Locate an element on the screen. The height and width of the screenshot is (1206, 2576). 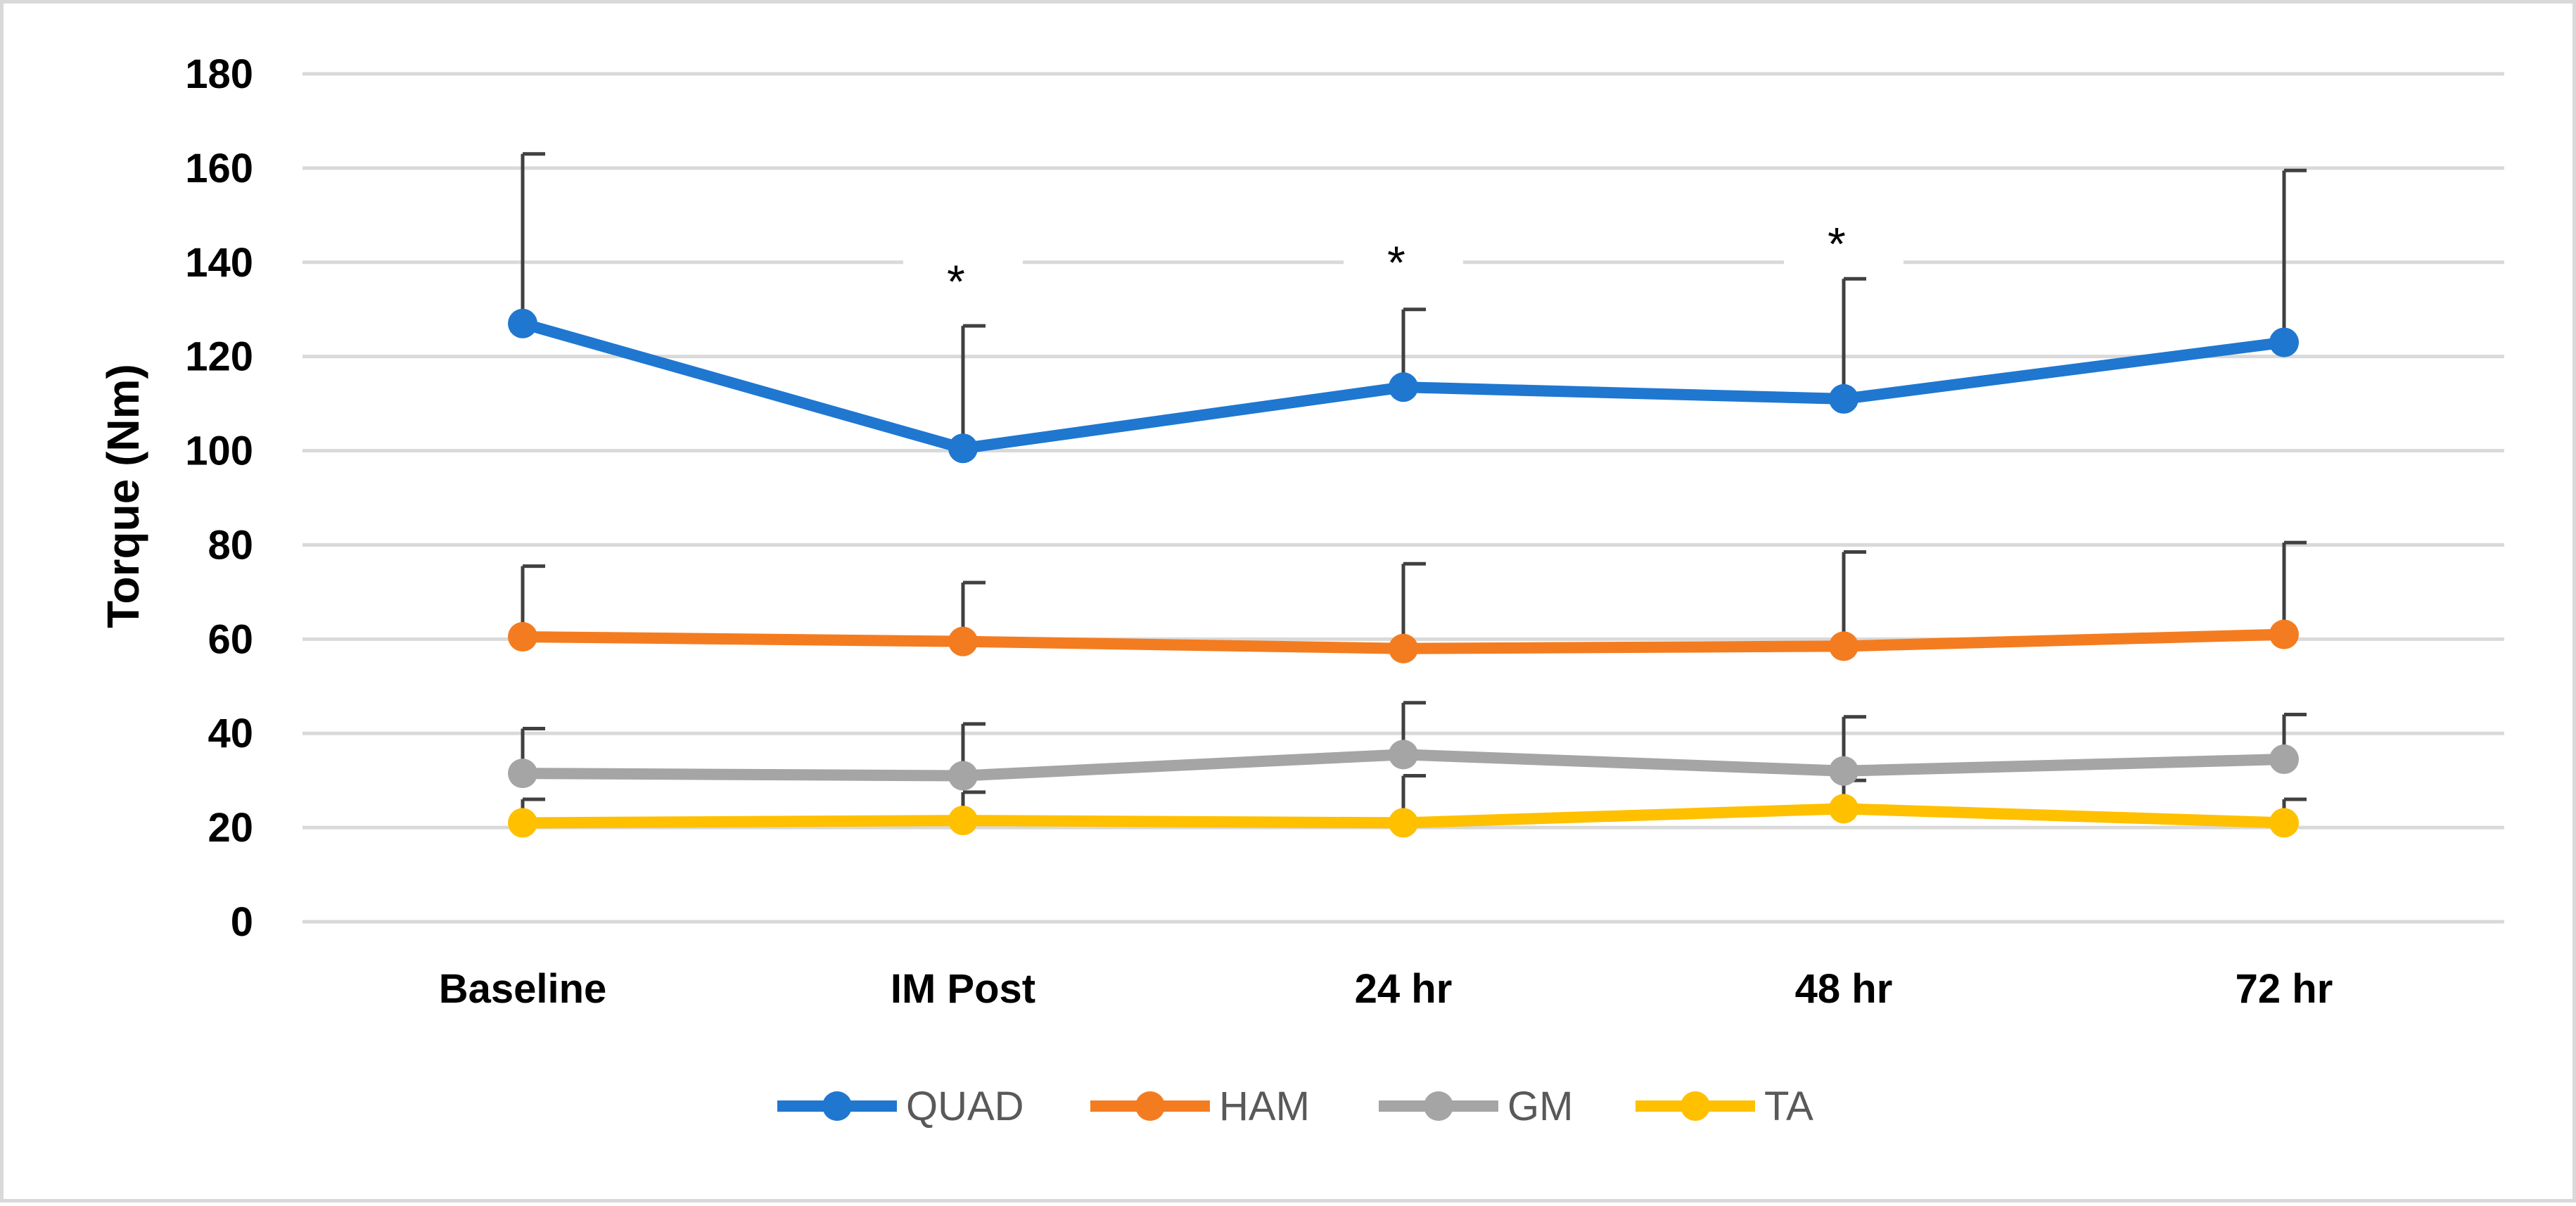
x-tick-label: 48 hr is located at coordinates (1844, 989).